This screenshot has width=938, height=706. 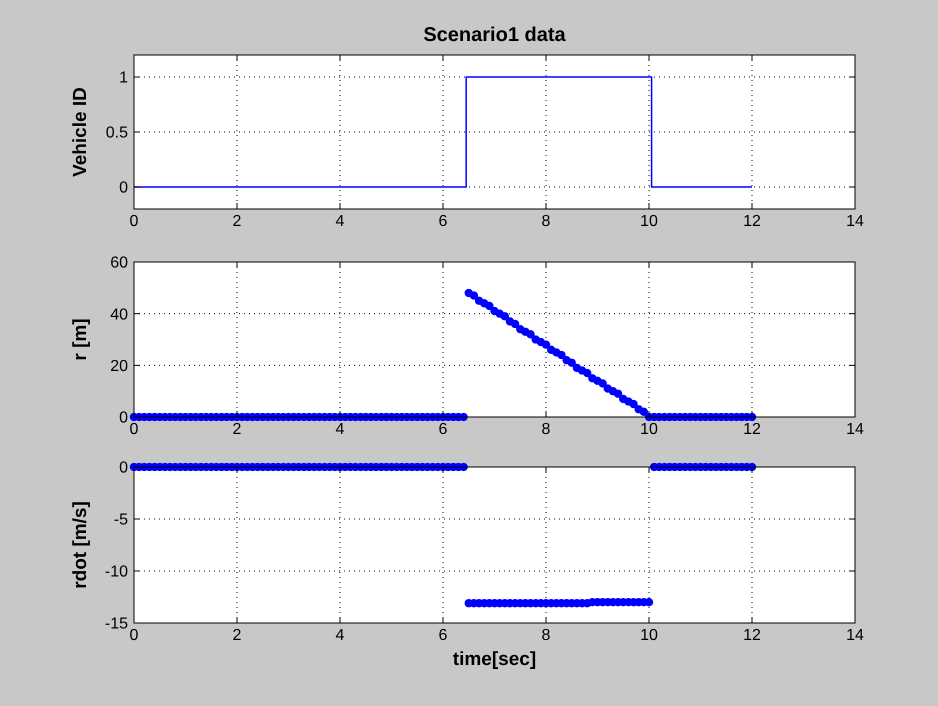 I want to click on y-tick-label: -5, so click(x=121, y=520).